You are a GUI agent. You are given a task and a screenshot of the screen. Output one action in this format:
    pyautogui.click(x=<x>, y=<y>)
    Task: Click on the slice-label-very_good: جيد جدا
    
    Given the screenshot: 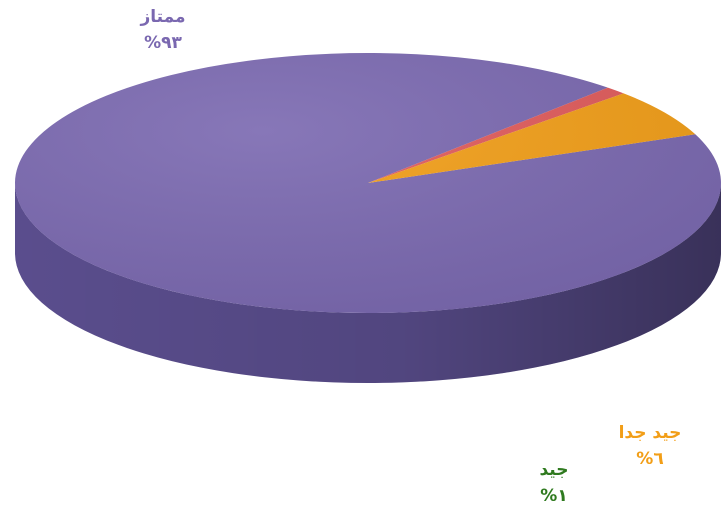 What is the action you would take?
    pyautogui.click(x=650, y=433)
    